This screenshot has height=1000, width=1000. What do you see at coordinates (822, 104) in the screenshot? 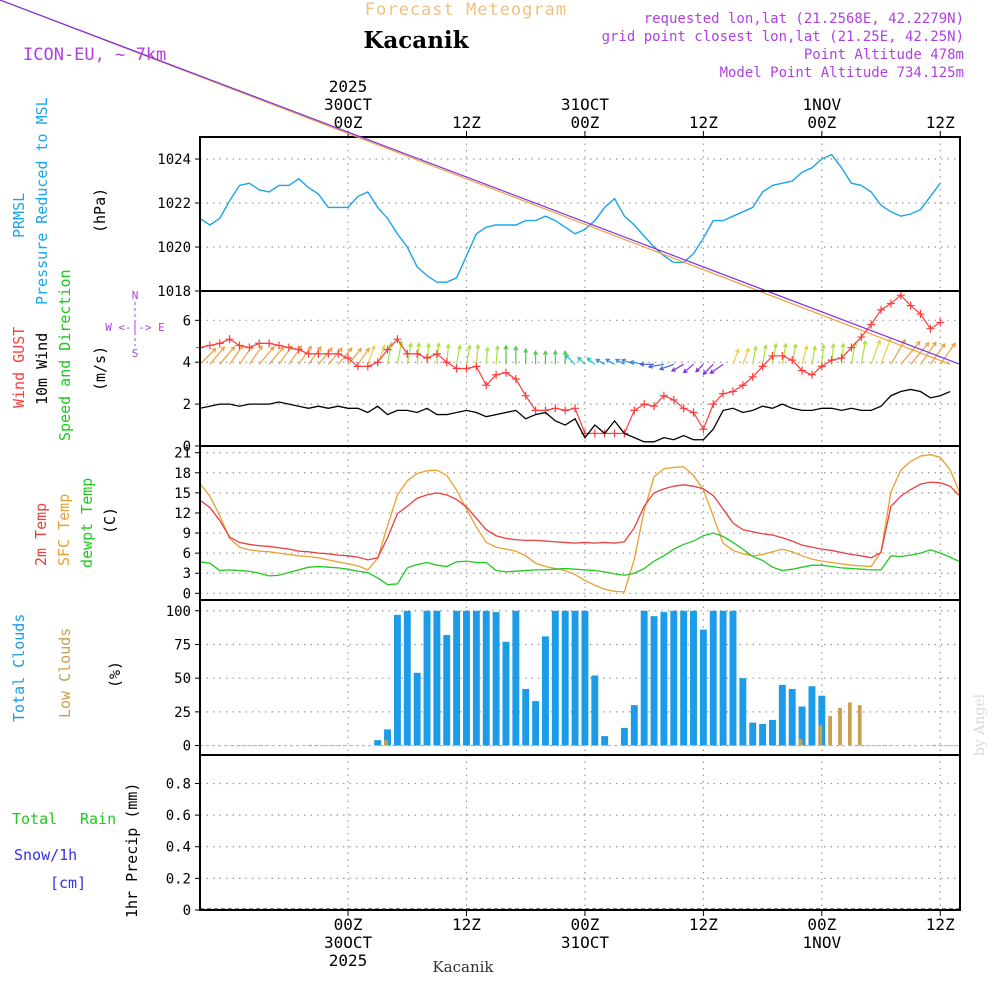
I see `top-tick-label: 1NOV` at bounding box center [822, 104].